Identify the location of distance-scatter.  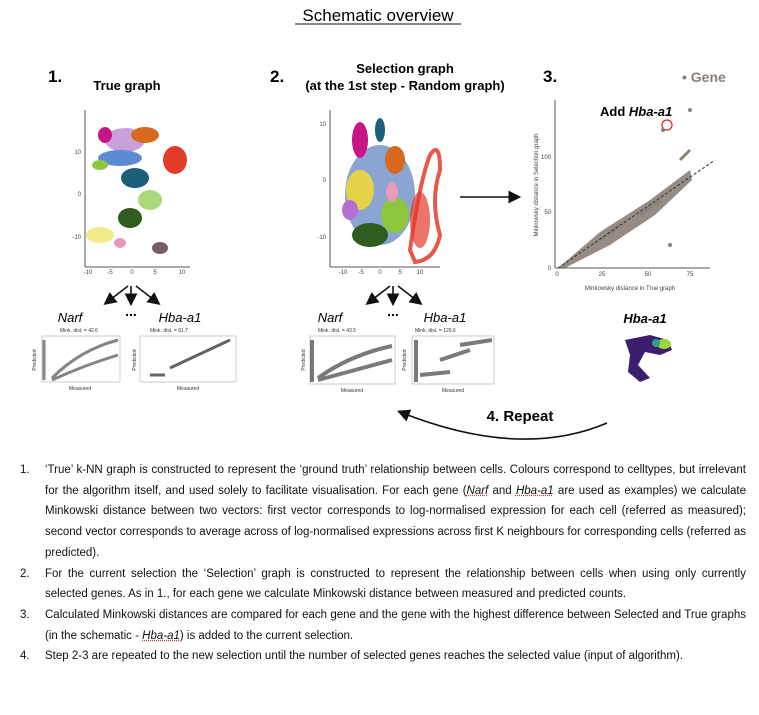
(636, 188).